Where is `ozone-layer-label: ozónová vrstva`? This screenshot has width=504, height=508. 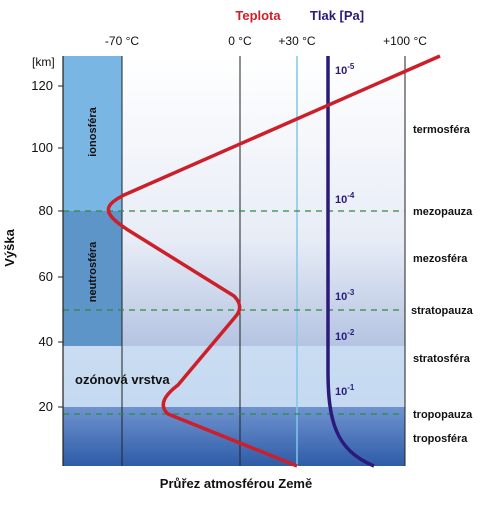 ozone-layer-label: ozónová vrstva is located at coordinates (122, 379).